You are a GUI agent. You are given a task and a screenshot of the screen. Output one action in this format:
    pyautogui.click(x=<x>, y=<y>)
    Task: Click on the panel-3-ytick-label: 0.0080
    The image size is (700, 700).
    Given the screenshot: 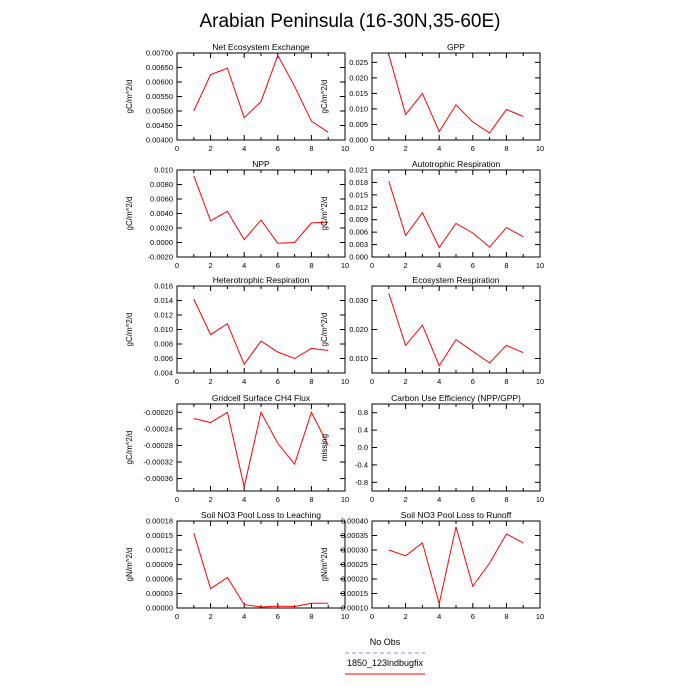 What is the action you would take?
    pyautogui.click(x=161, y=184)
    